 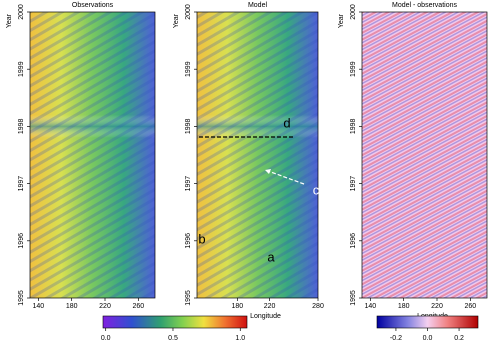 What do you see at coordinates (240, 338) in the screenshot?
I see `colorbar-tick-label: 1.0` at bounding box center [240, 338].